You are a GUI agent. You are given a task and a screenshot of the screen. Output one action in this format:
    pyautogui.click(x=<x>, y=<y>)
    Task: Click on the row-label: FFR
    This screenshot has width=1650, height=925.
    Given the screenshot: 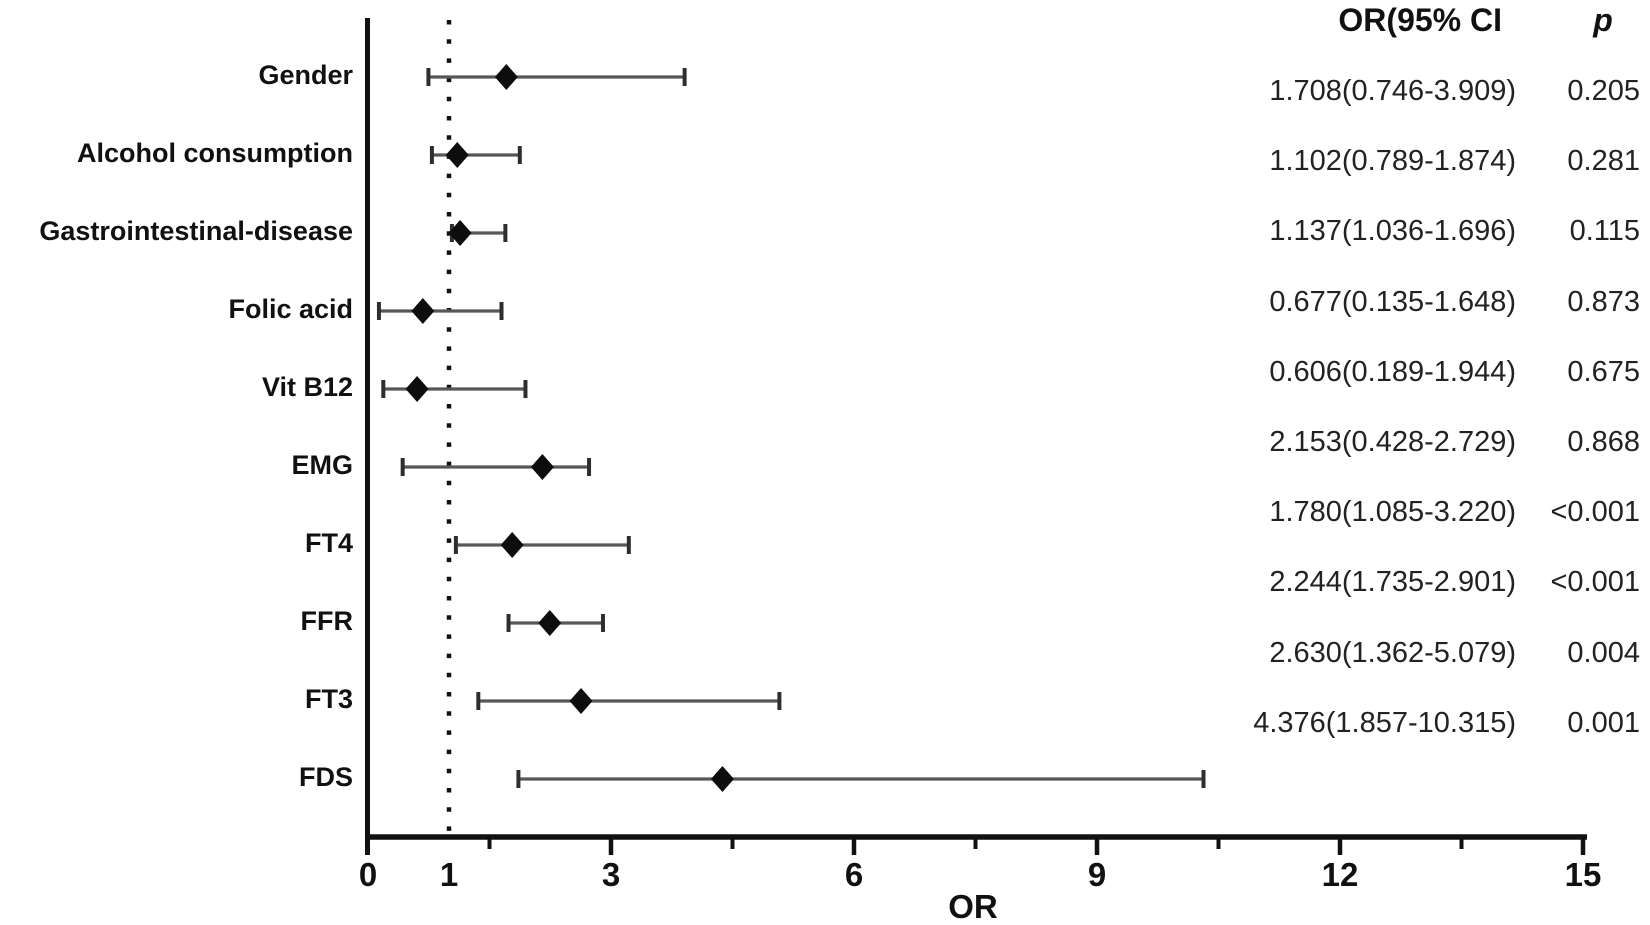 What is the action you would take?
    pyautogui.click(x=326, y=621)
    